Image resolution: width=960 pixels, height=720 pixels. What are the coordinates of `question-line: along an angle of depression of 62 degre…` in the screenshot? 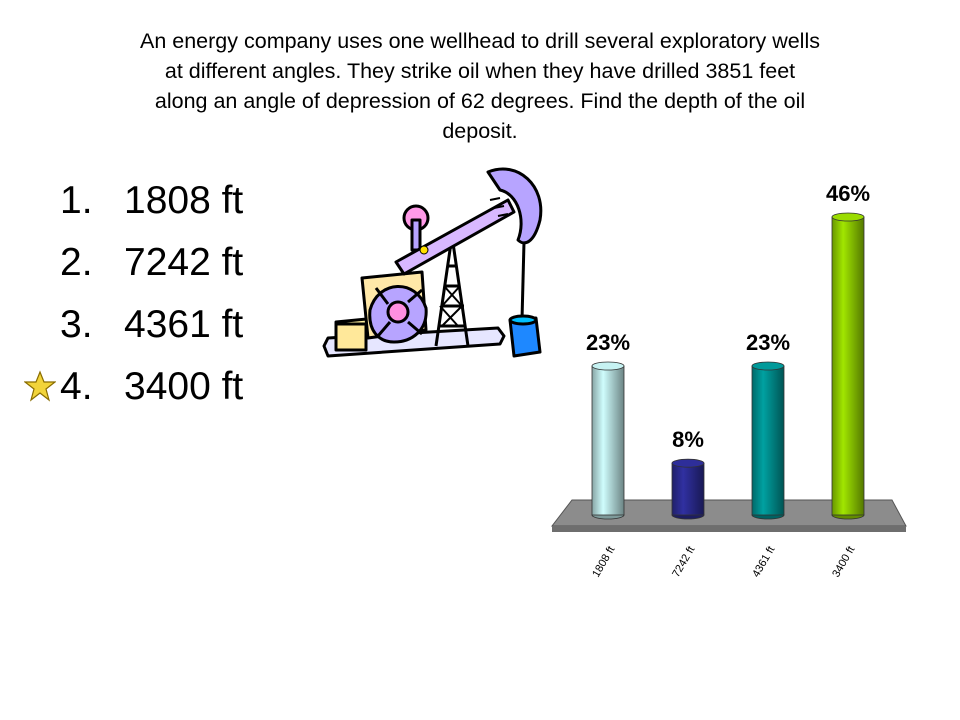 It's located at (480, 101).